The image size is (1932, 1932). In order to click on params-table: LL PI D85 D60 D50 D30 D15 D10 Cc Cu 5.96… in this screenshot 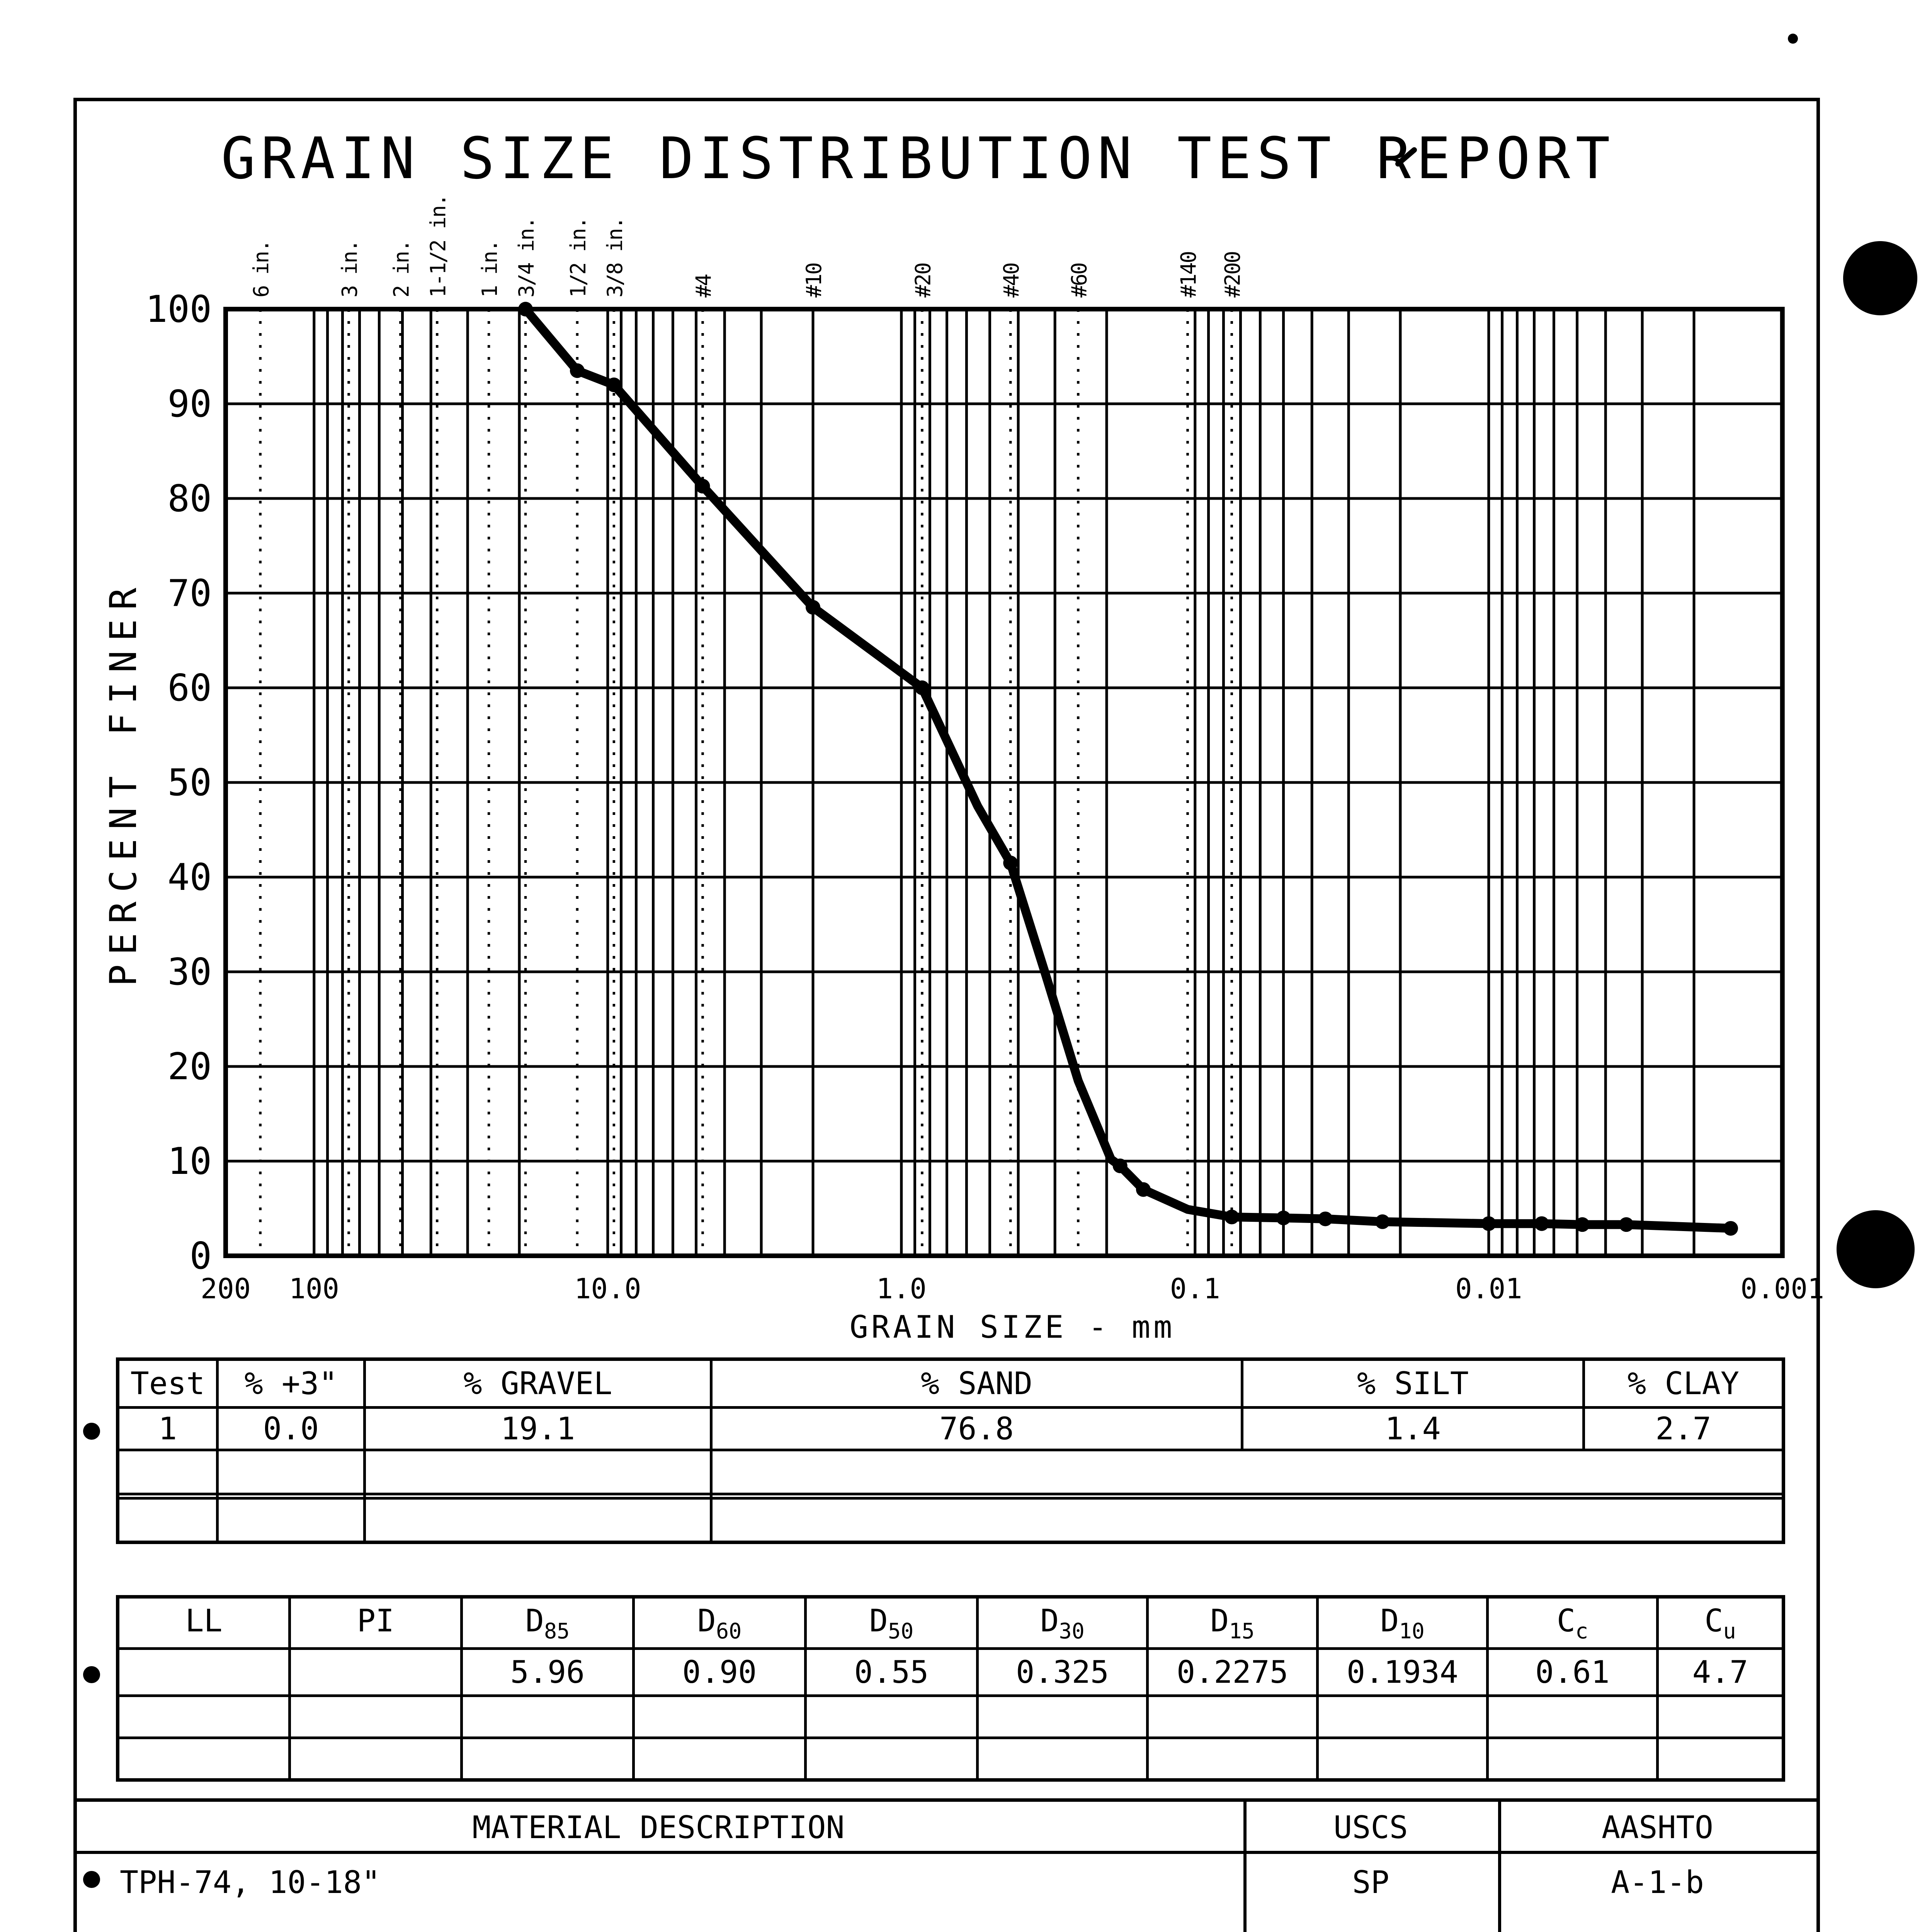, I will do `click(950, 1688)`.